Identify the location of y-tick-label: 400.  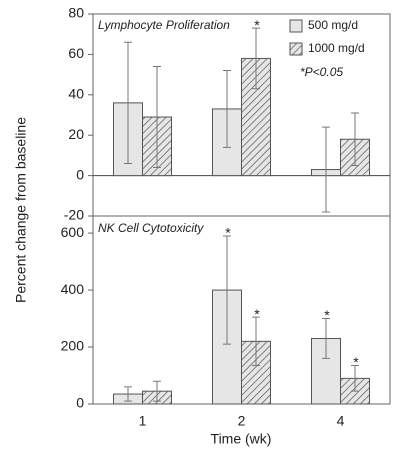
(73, 289).